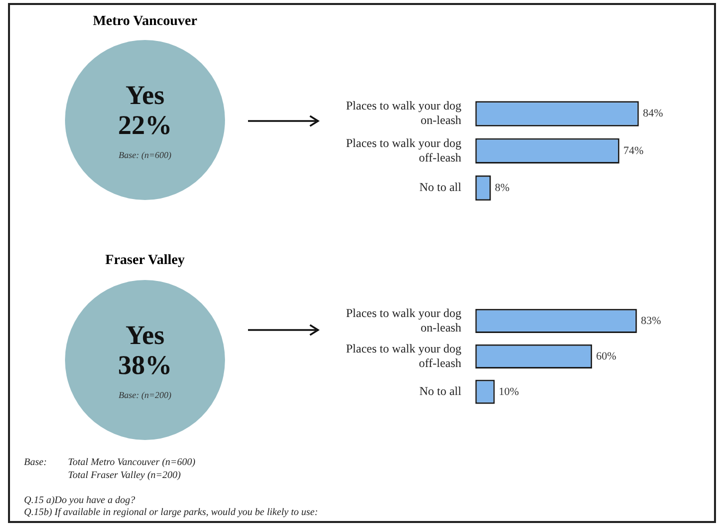  Describe the element at coordinates (633, 150) in the screenshot. I see `data-label: 74%` at that location.